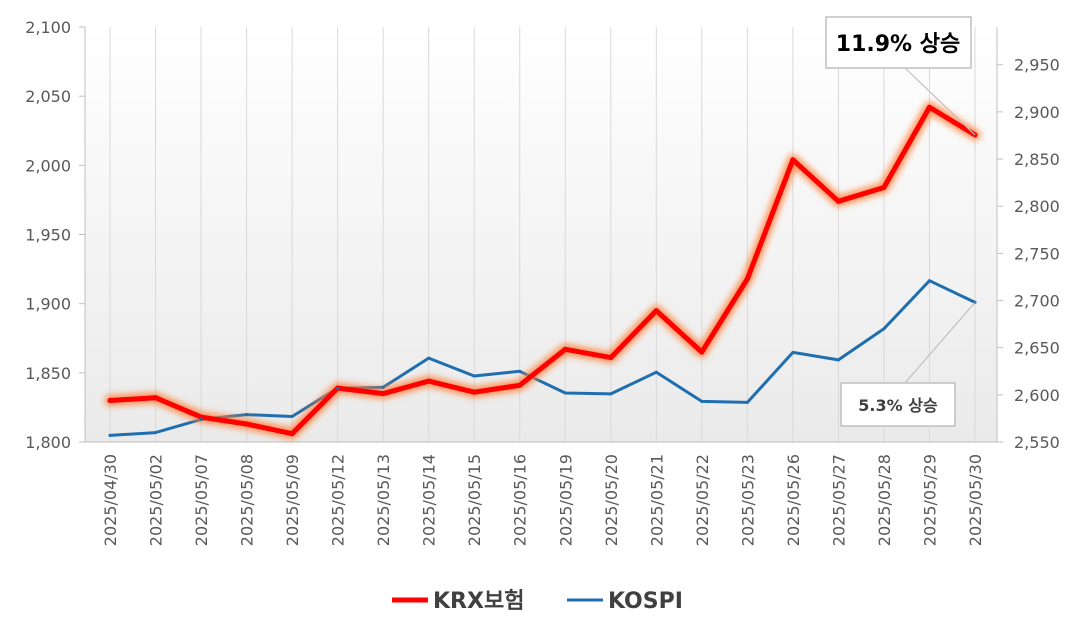 This screenshot has height=635, width=1079. I want to click on x-tick-label: 2025/05/07, so click(201, 500).